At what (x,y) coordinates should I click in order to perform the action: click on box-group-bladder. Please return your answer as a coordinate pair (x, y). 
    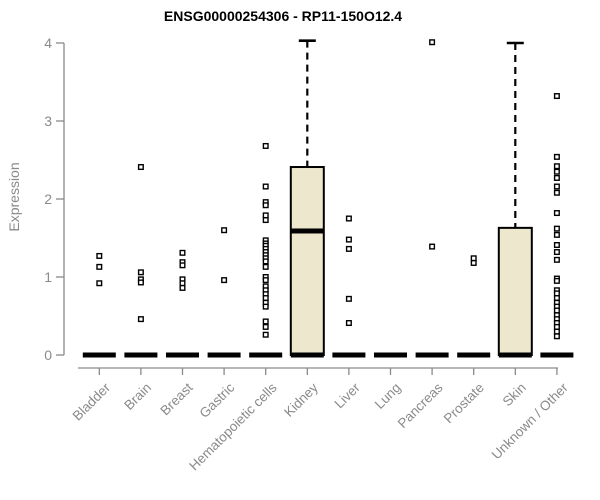
    Looking at the image, I should click on (99, 305).